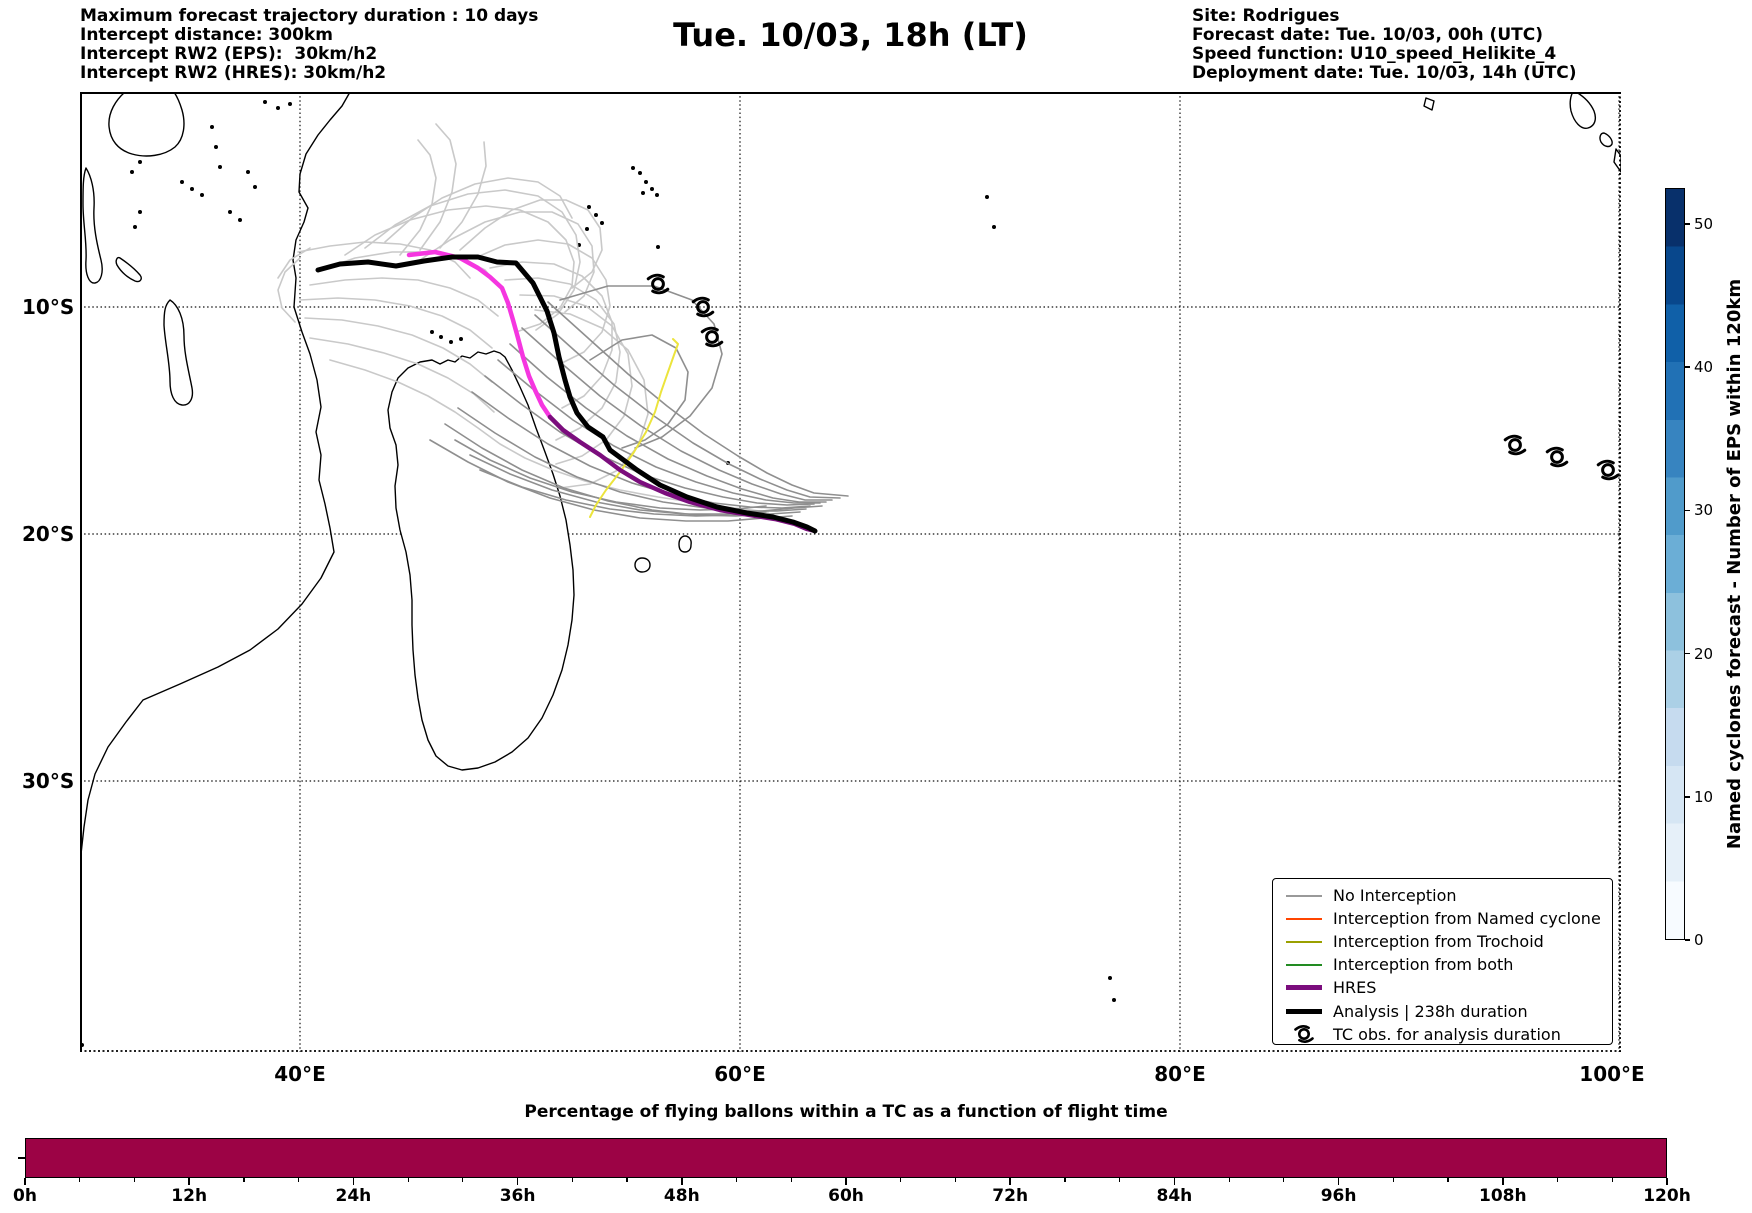 The height and width of the screenshot is (1213, 1752). I want to click on hres-track-recent, so click(479, 334).